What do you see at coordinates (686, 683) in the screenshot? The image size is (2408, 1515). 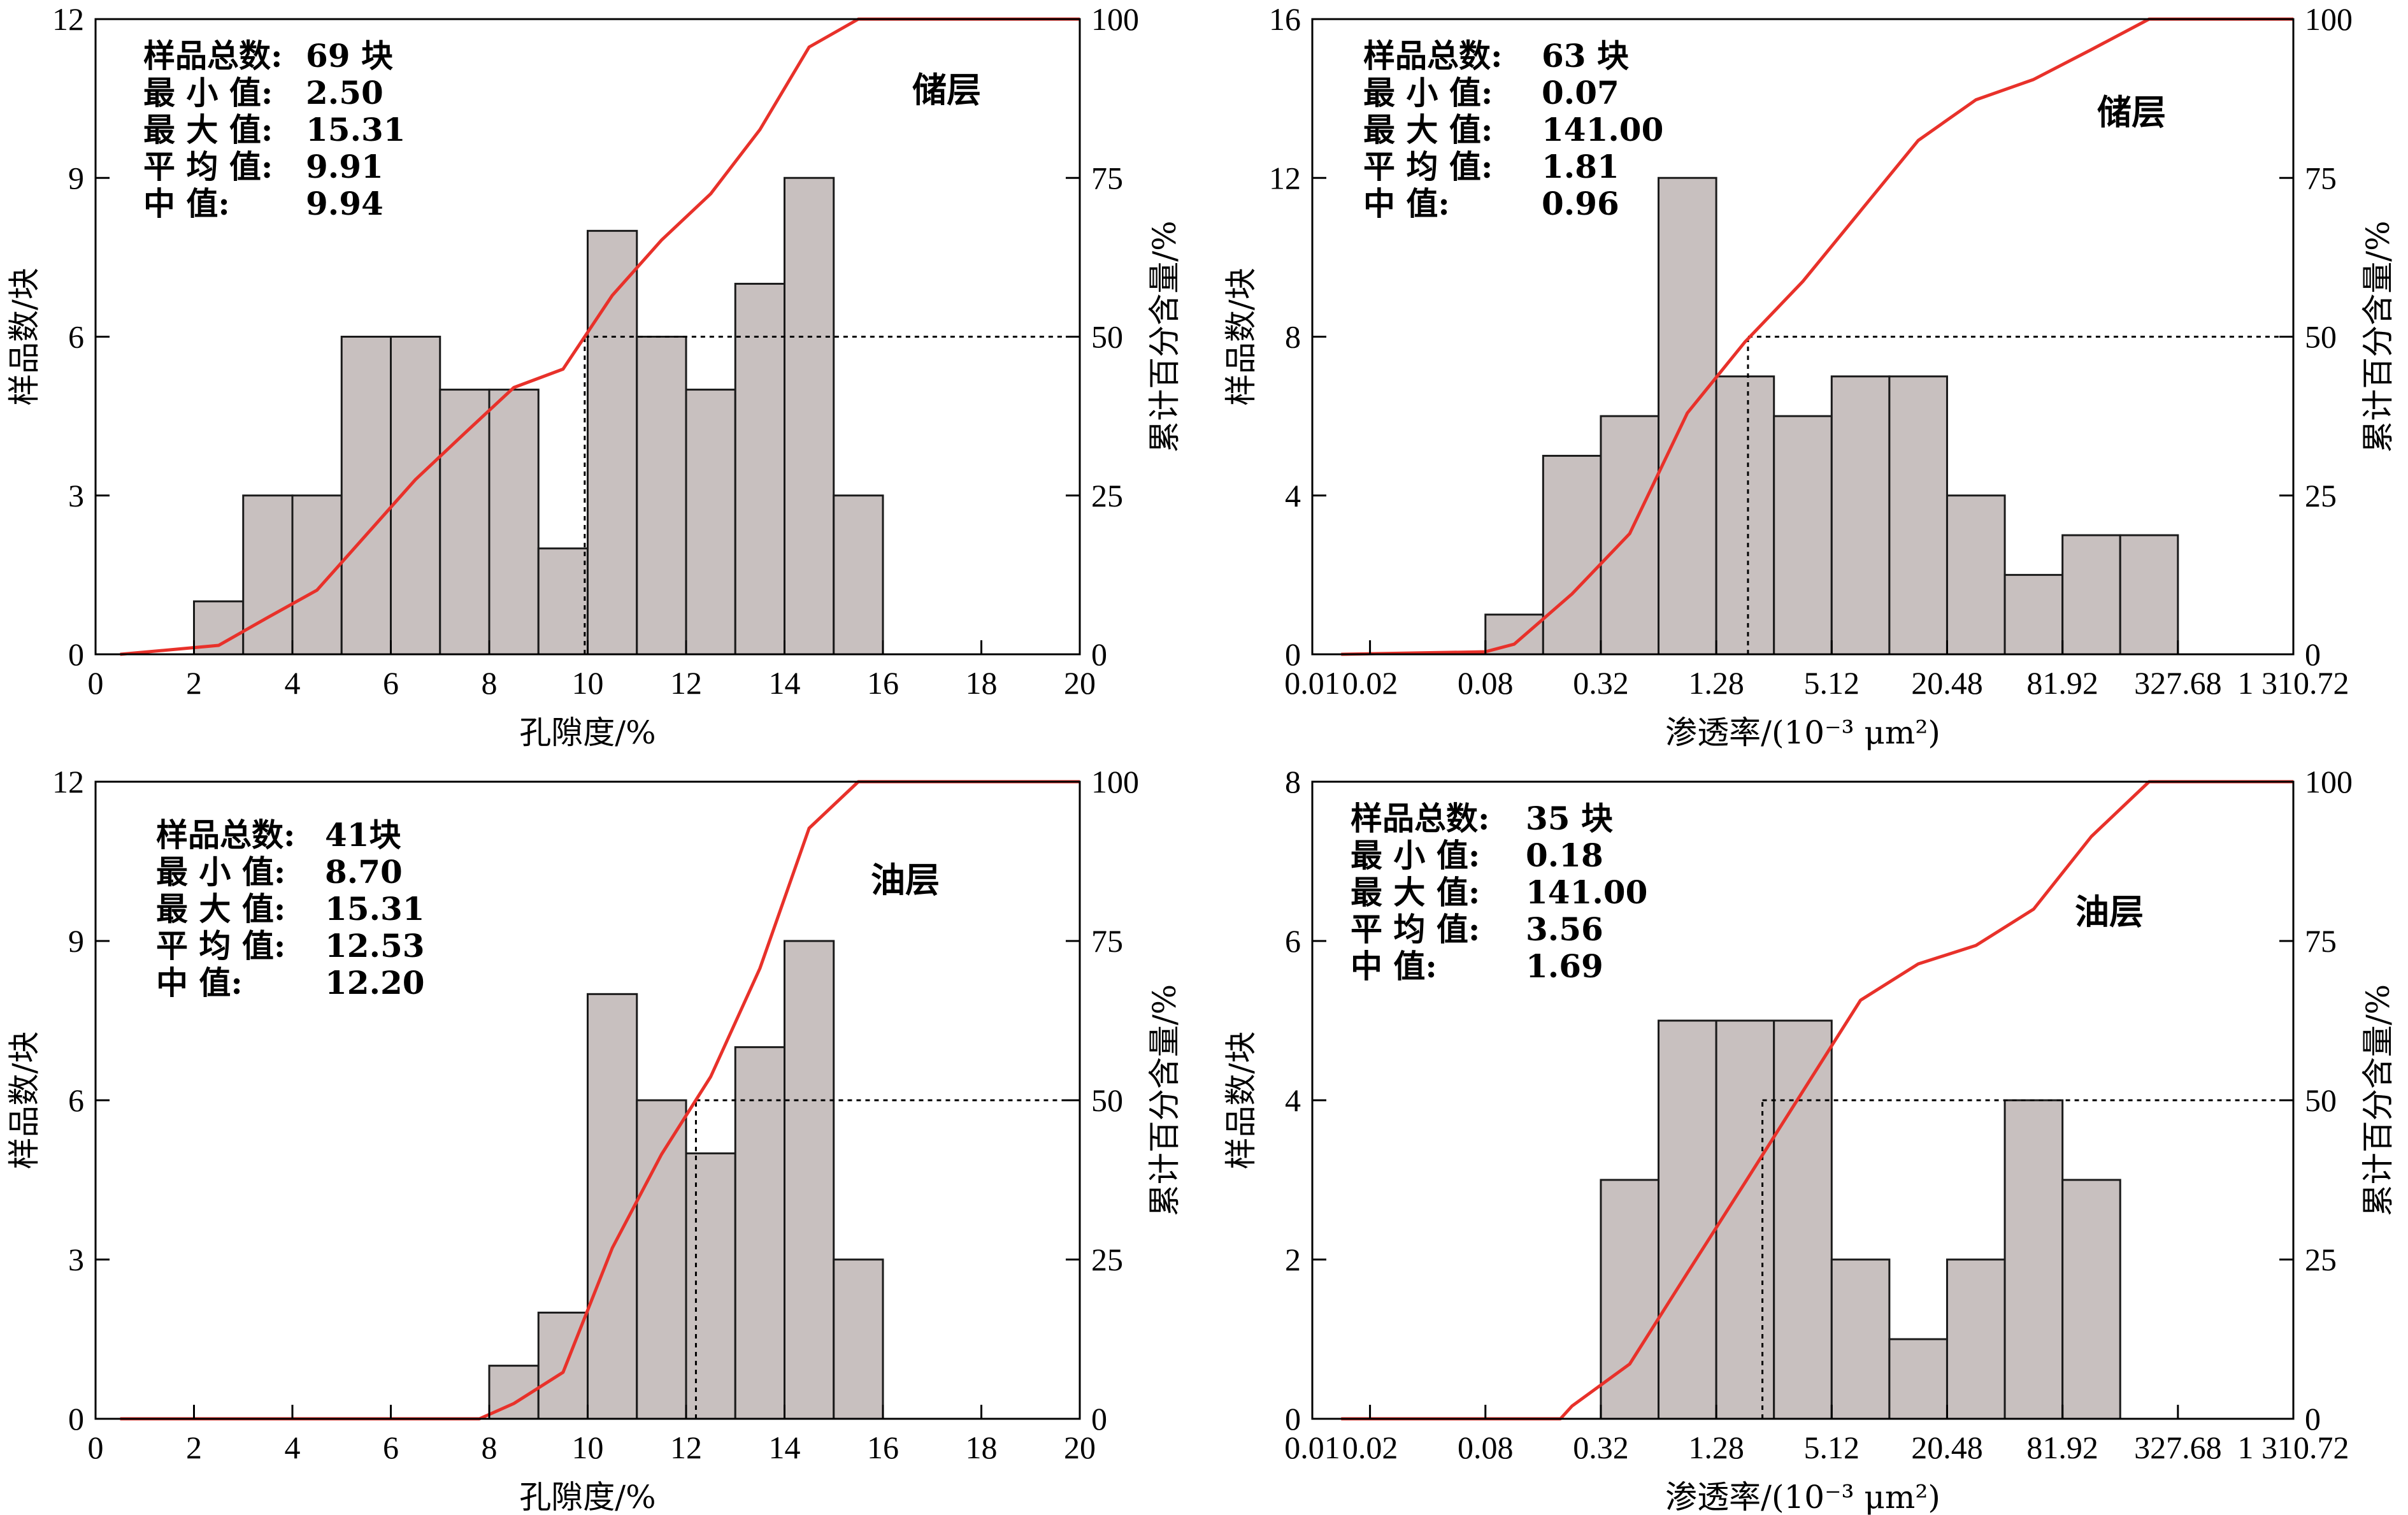 I see `x-tick-label: 12` at bounding box center [686, 683].